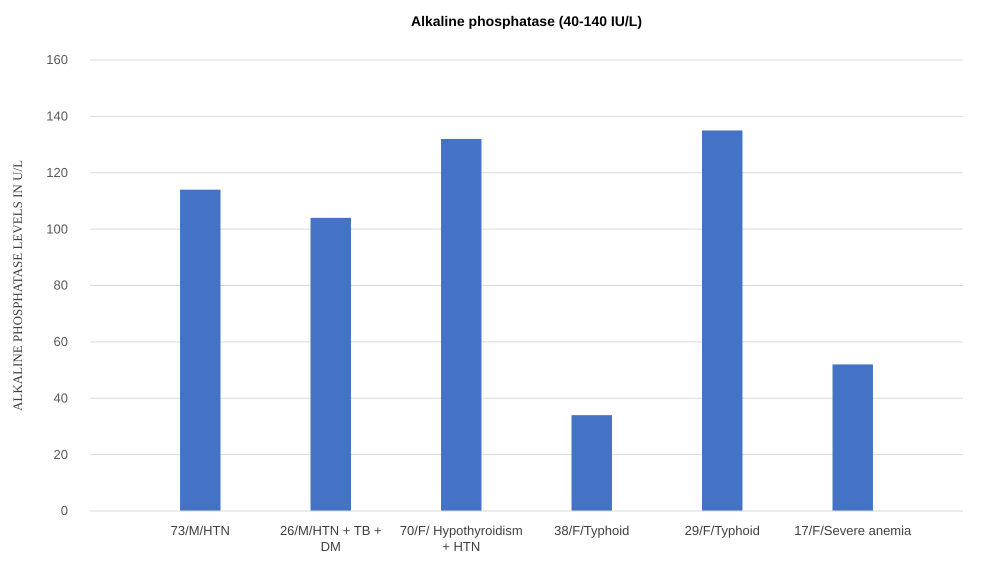 The width and height of the screenshot is (983, 571). Describe the element at coordinates (57, 228) in the screenshot. I see `y-tick-label: 100` at that location.